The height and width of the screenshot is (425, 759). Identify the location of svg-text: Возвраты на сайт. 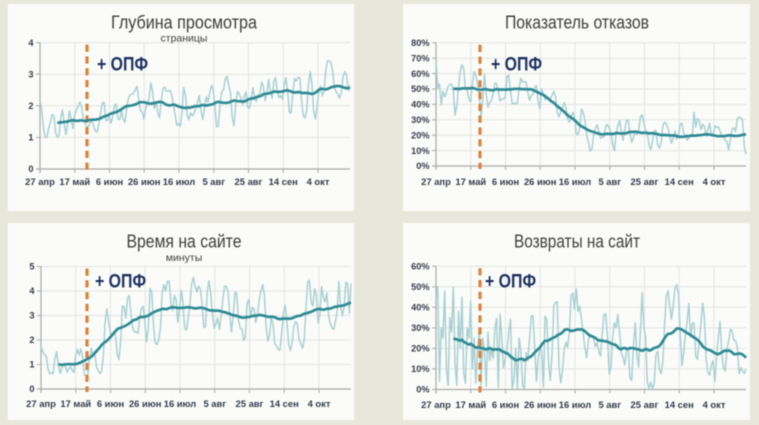
(577, 241).